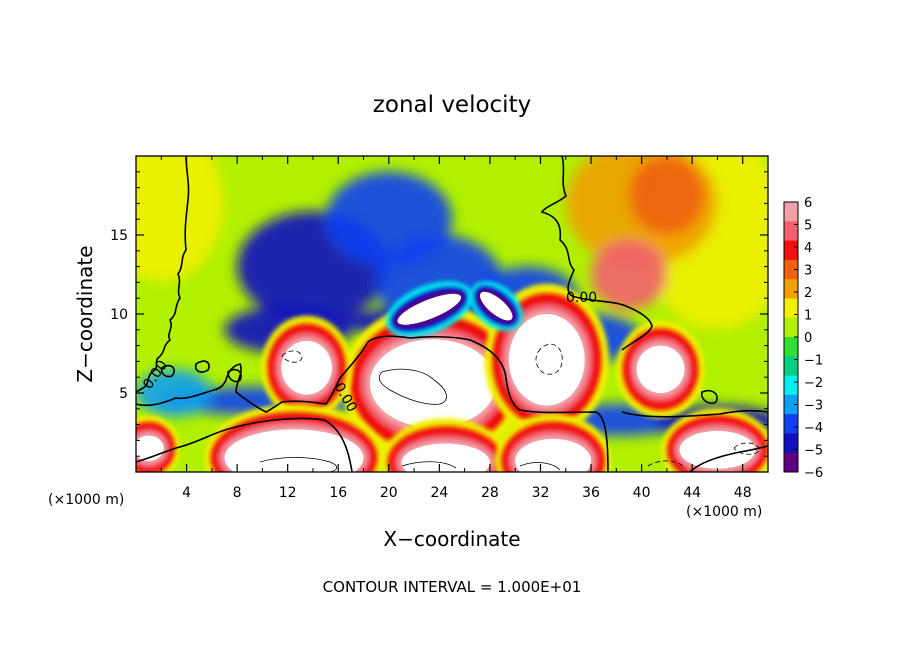  Describe the element at coordinates (813, 406) in the screenshot. I see `colorbar-tick-label-9: −3` at that location.